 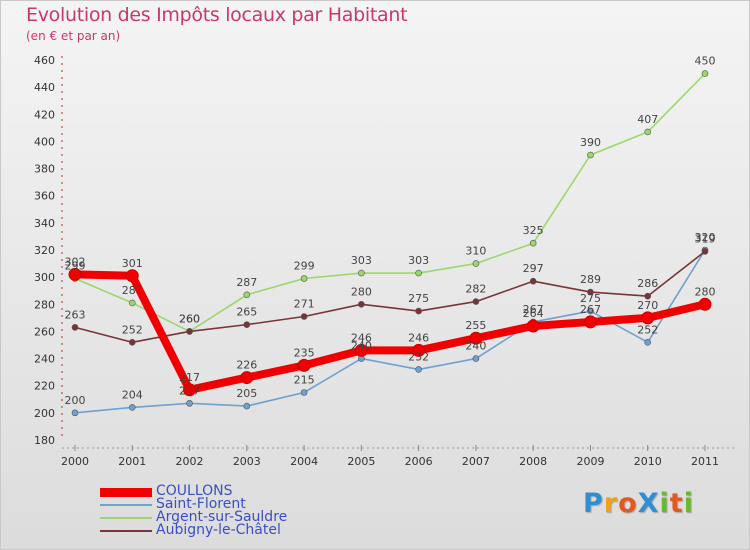 What do you see at coordinates (44, 141) in the screenshot?
I see `y-tick-label: 400` at bounding box center [44, 141].